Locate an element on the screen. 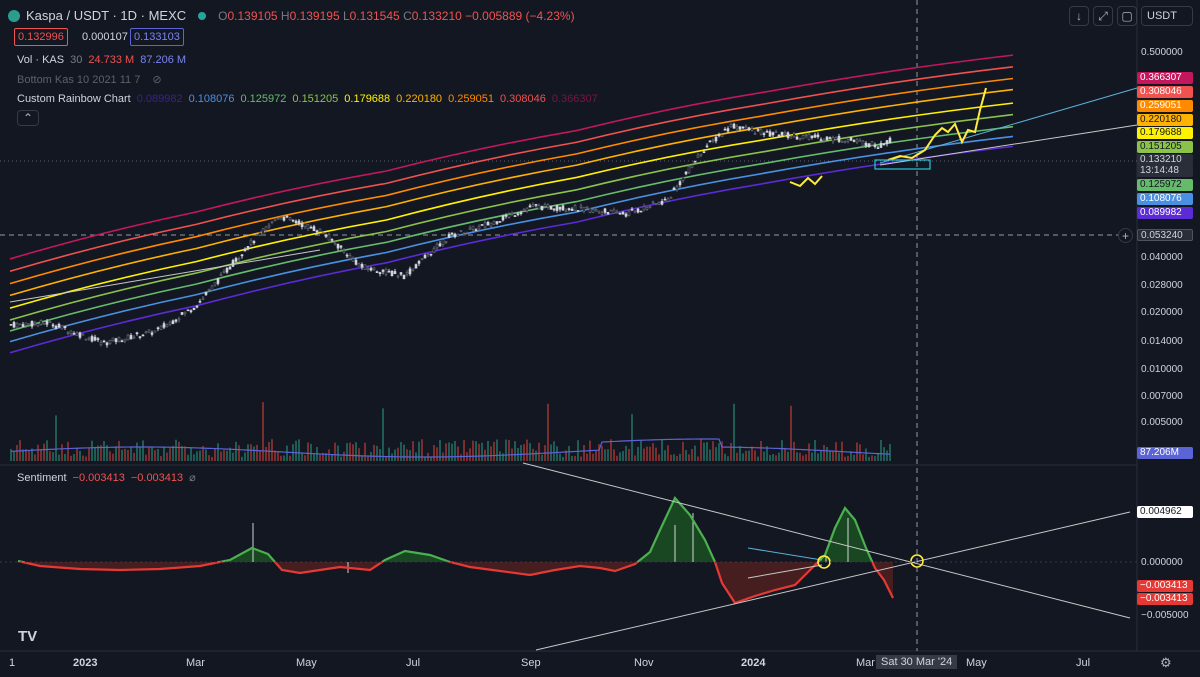 The width and height of the screenshot is (1200, 677). volume-value: 24.733 M is located at coordinates (111, 60).